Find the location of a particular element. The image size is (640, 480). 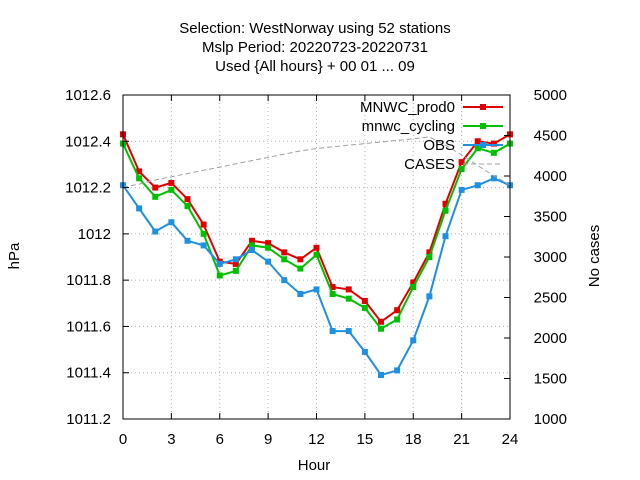

x-tick-label: 15 is located at coordinates (365, 439).